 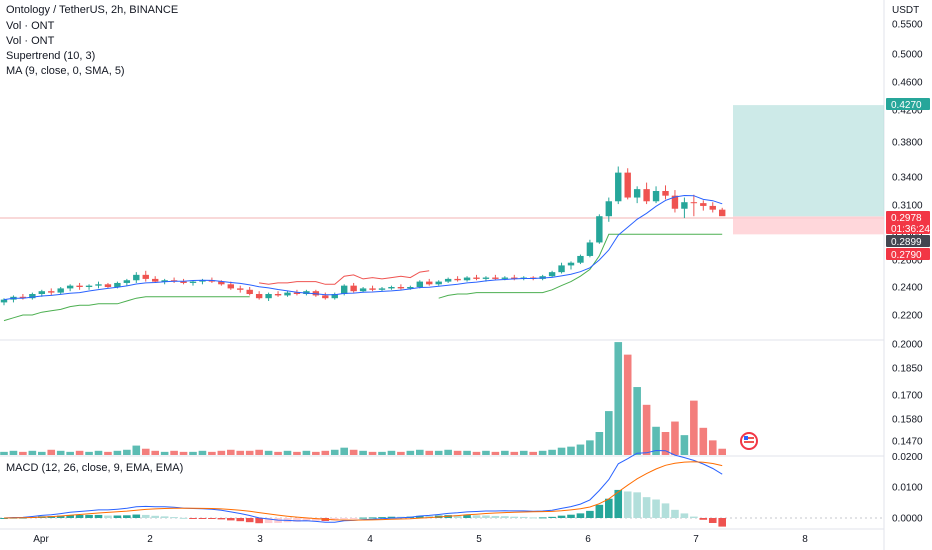 I want to click on indicator-supertrend: Supertrend (10, 3), so click(x=51, y=56).